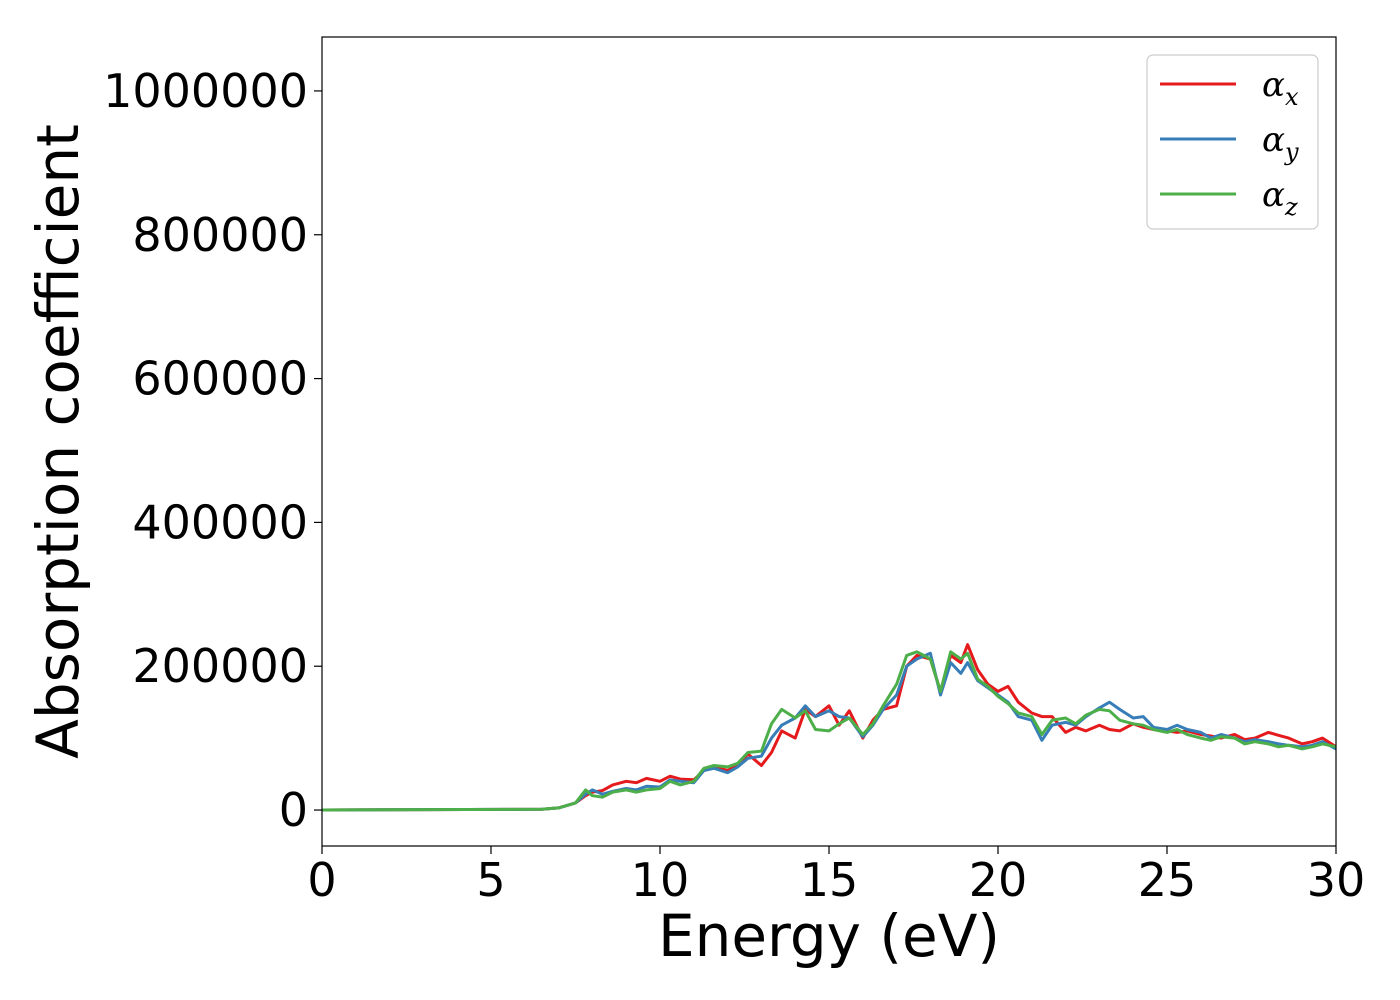 This screenshot has width=1400, height=1000. Describe the element at coordinates (660, 880) in the screenshot. I see `x-tick-label: 10` at that location.